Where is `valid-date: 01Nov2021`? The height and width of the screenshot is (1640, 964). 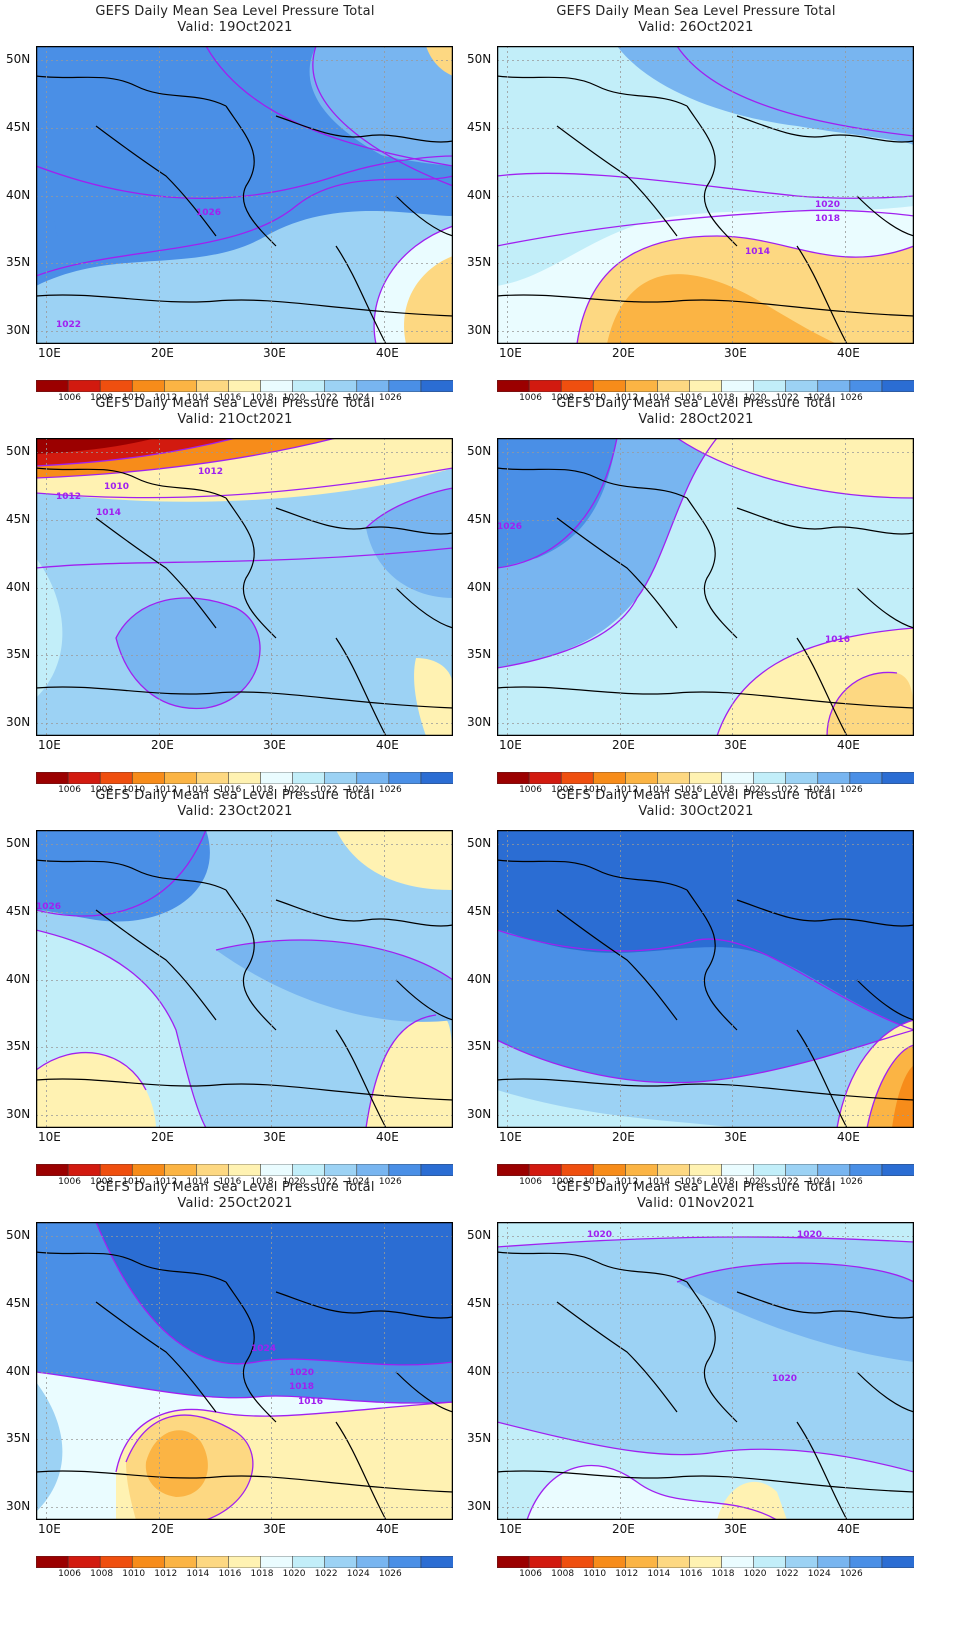
valid-date: 01Nov2021 is located at coordinates (717, 1203).